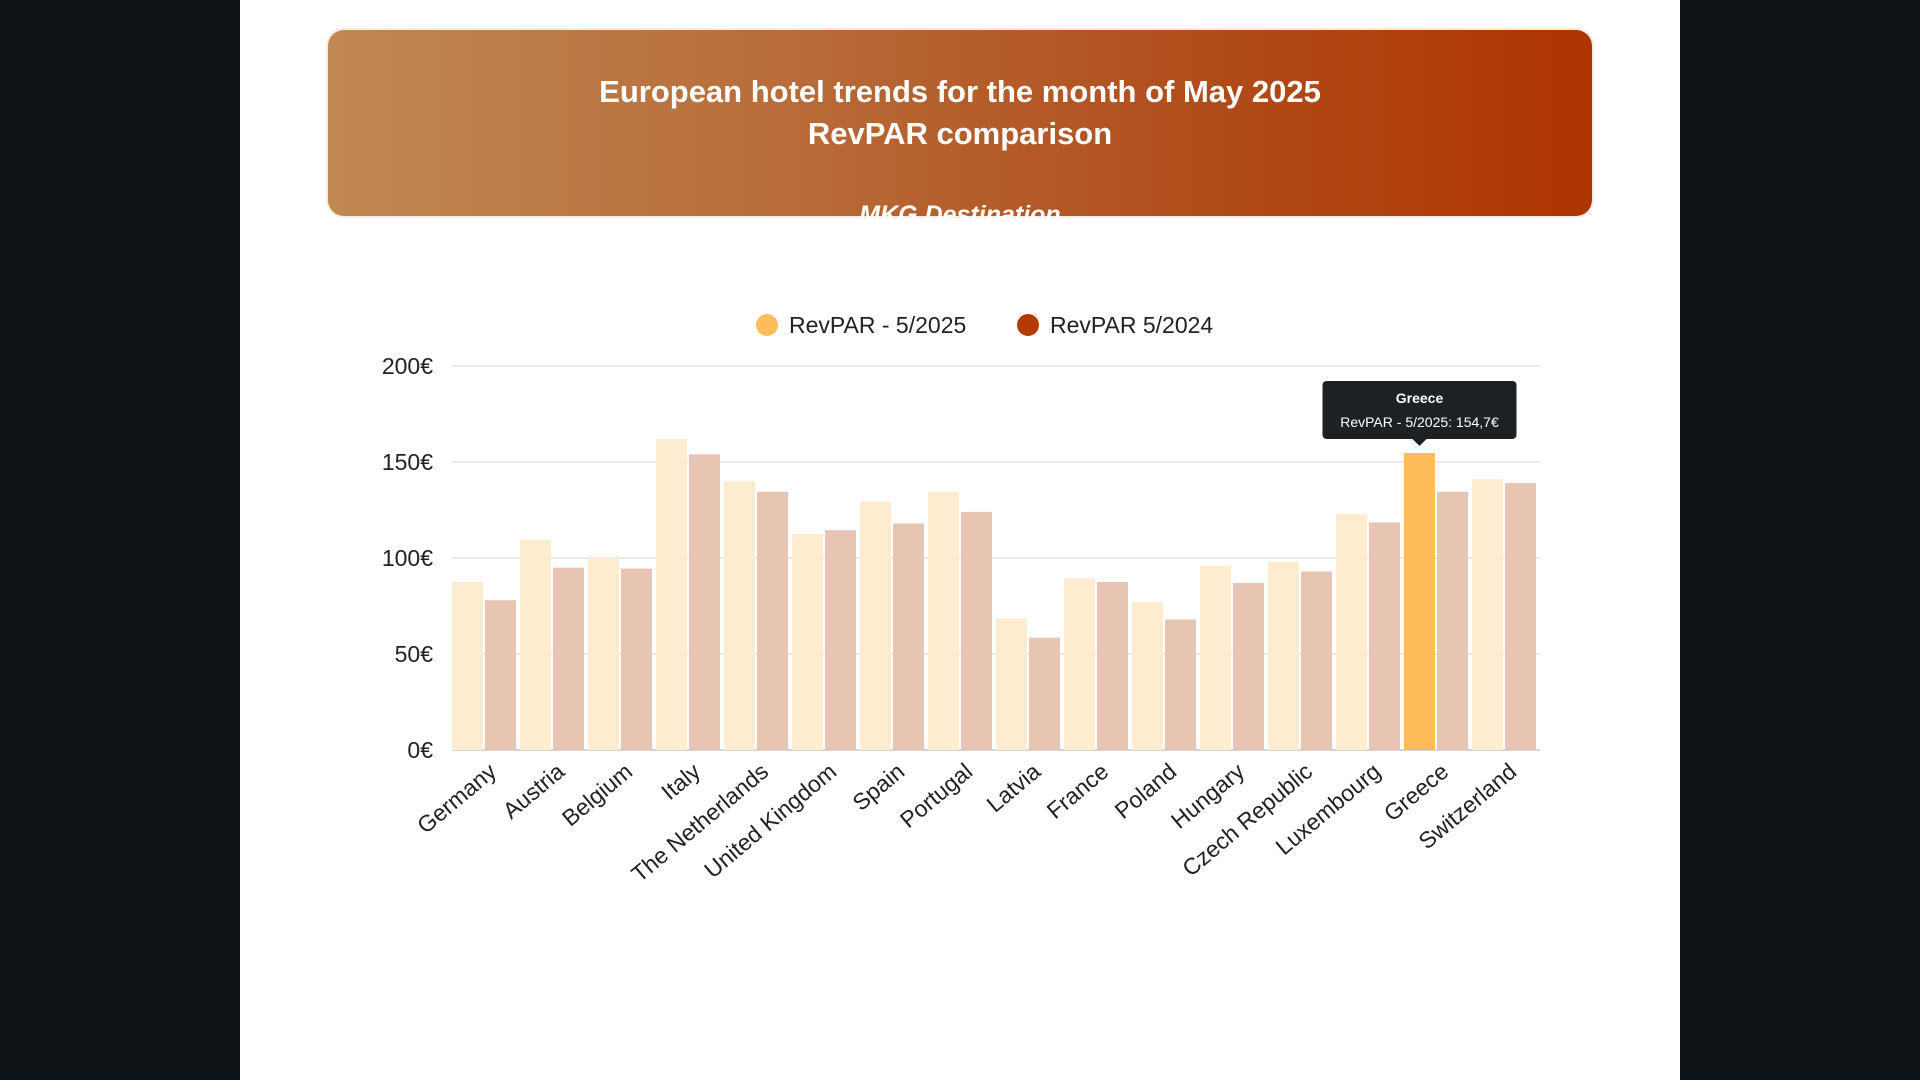 The height and width of the screenshot is (1080, 1920). What do you see at coordinates (636, 659) in the screenshot?
I see `bar-belgium-s2` at bounding box center [636, 659].